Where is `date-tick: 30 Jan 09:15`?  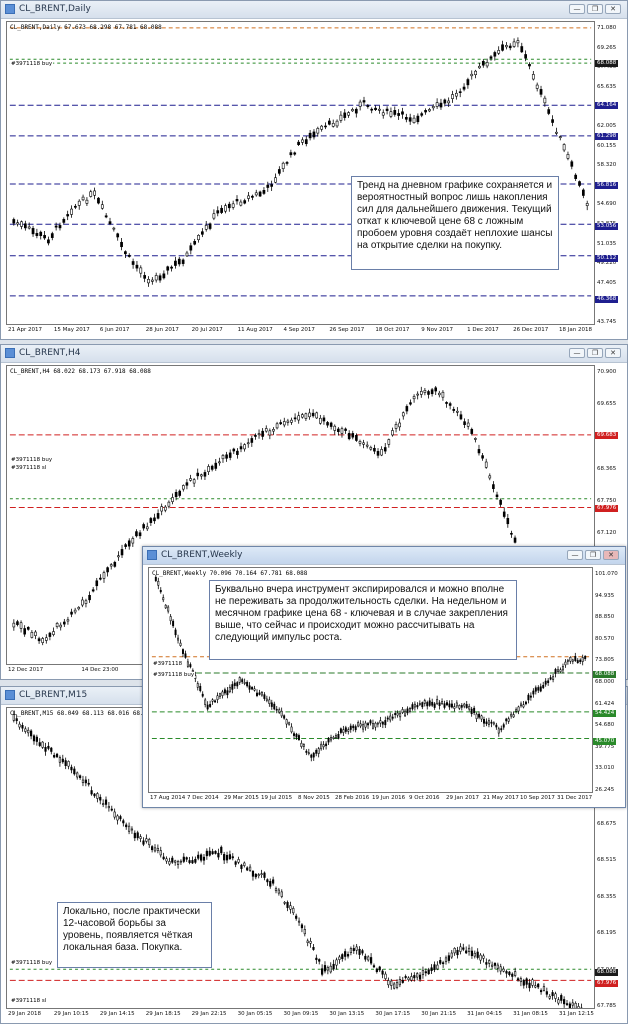
date-tick: 30 Jan 09:15 is located at coordinates (301, 1014).